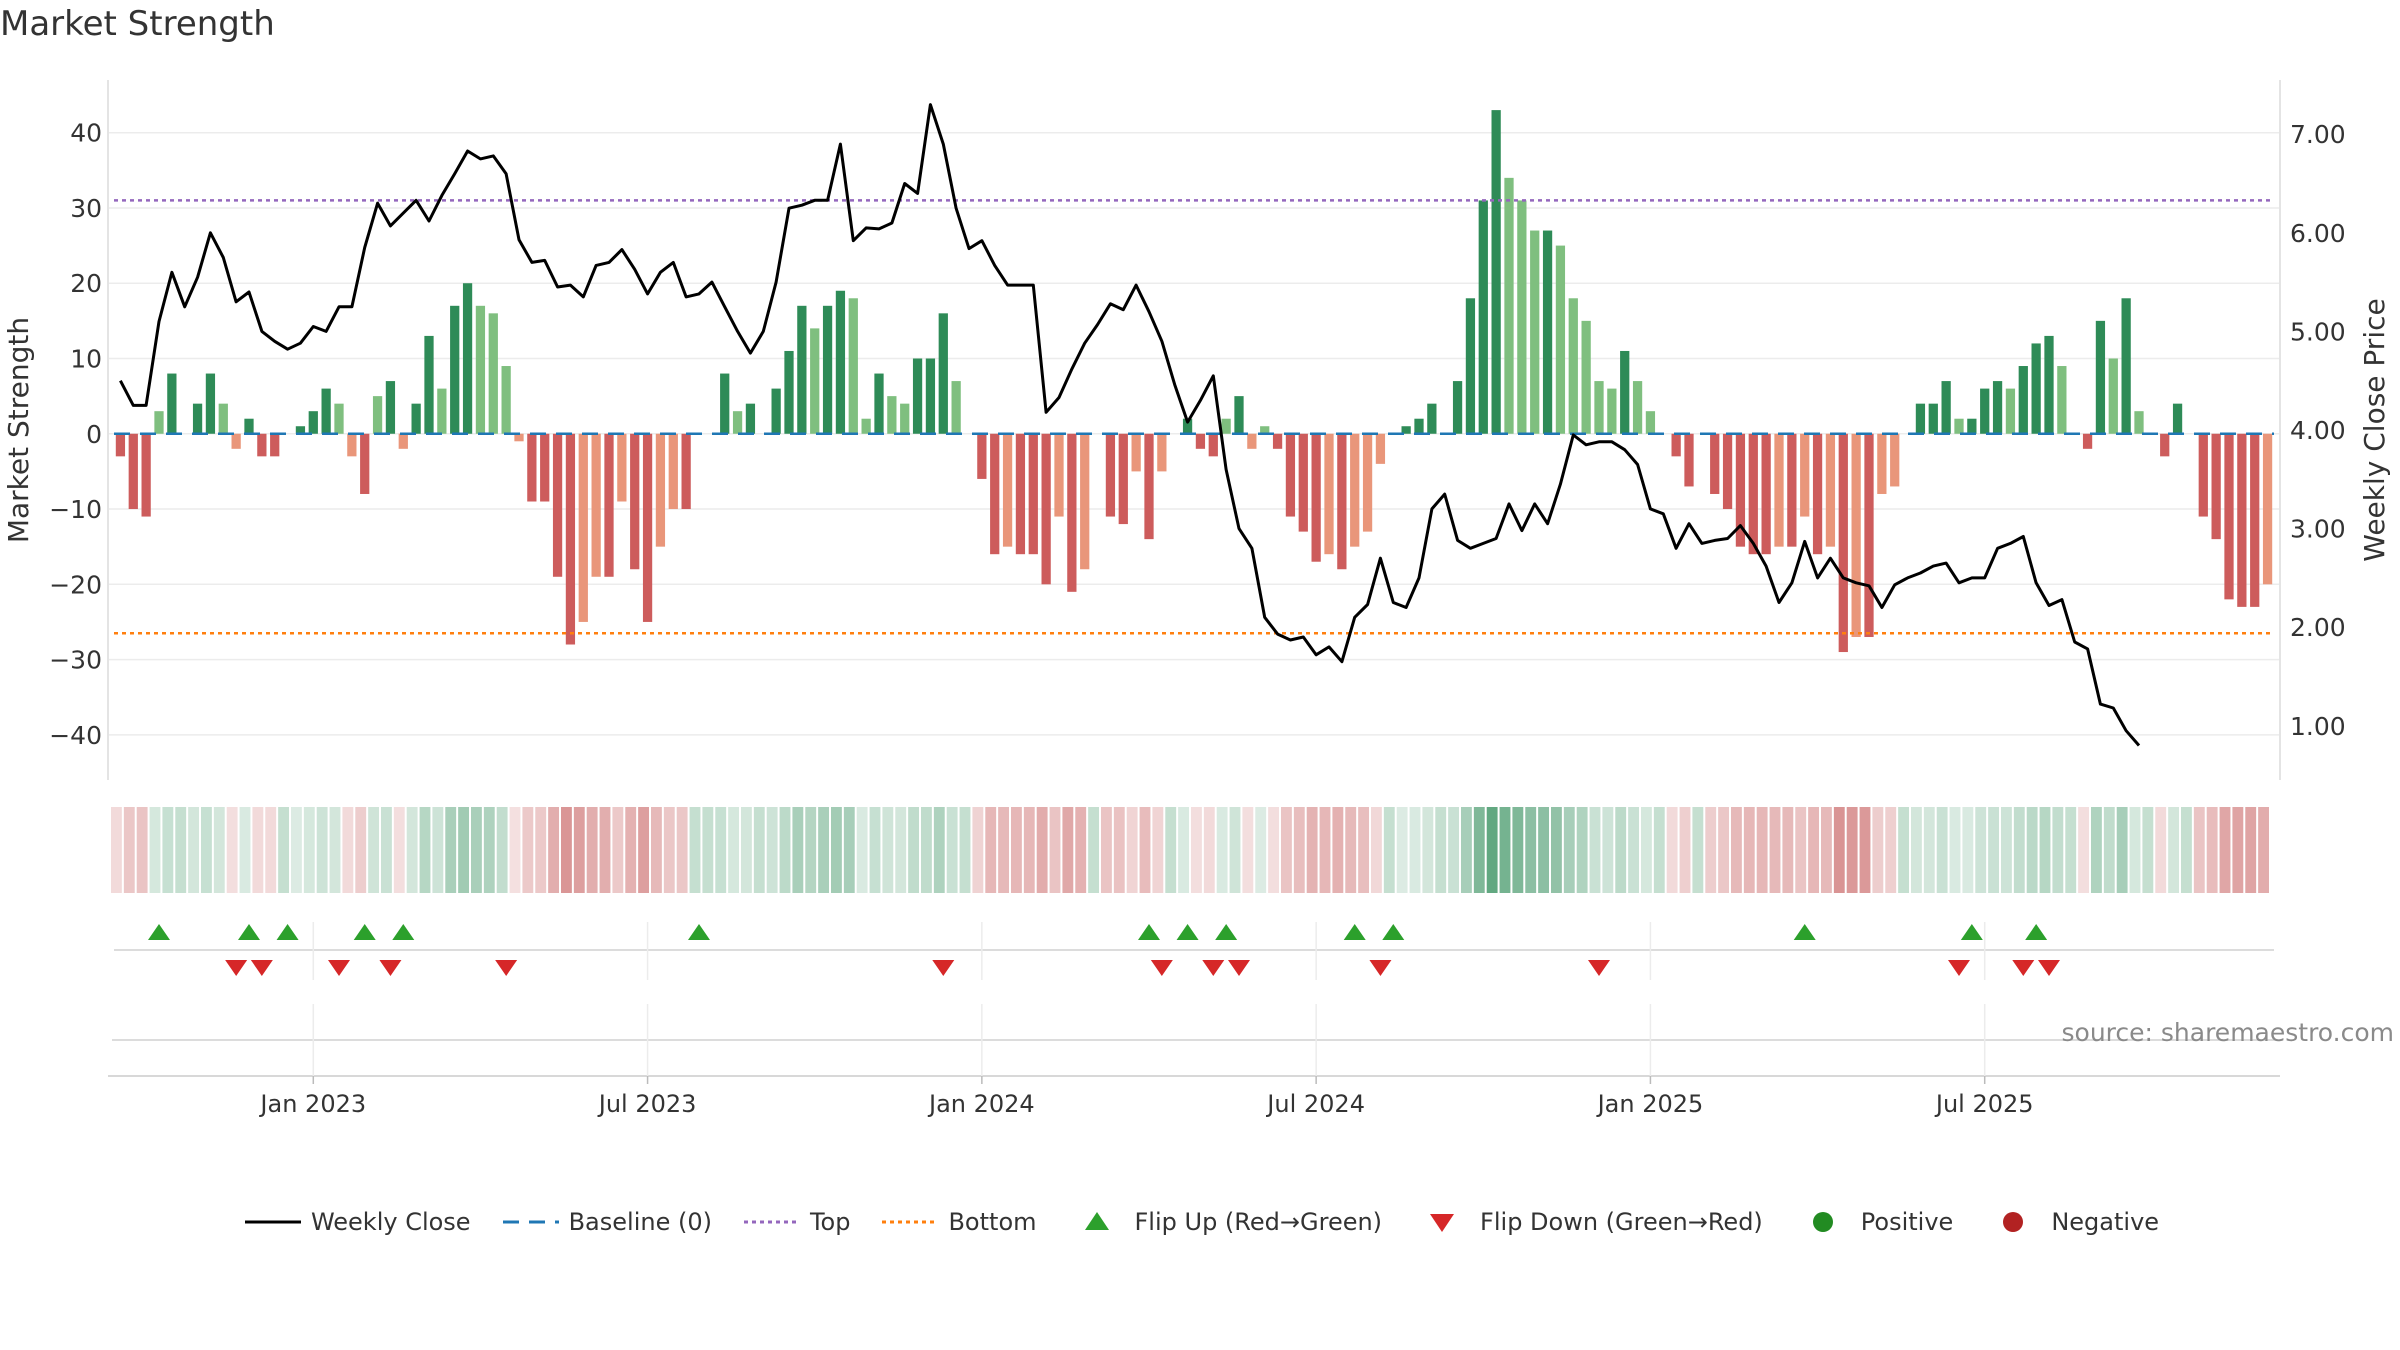  Describe the element at coordinates (1822, 1222) in the screenshot. I see `dot-positive-icon` at that location.